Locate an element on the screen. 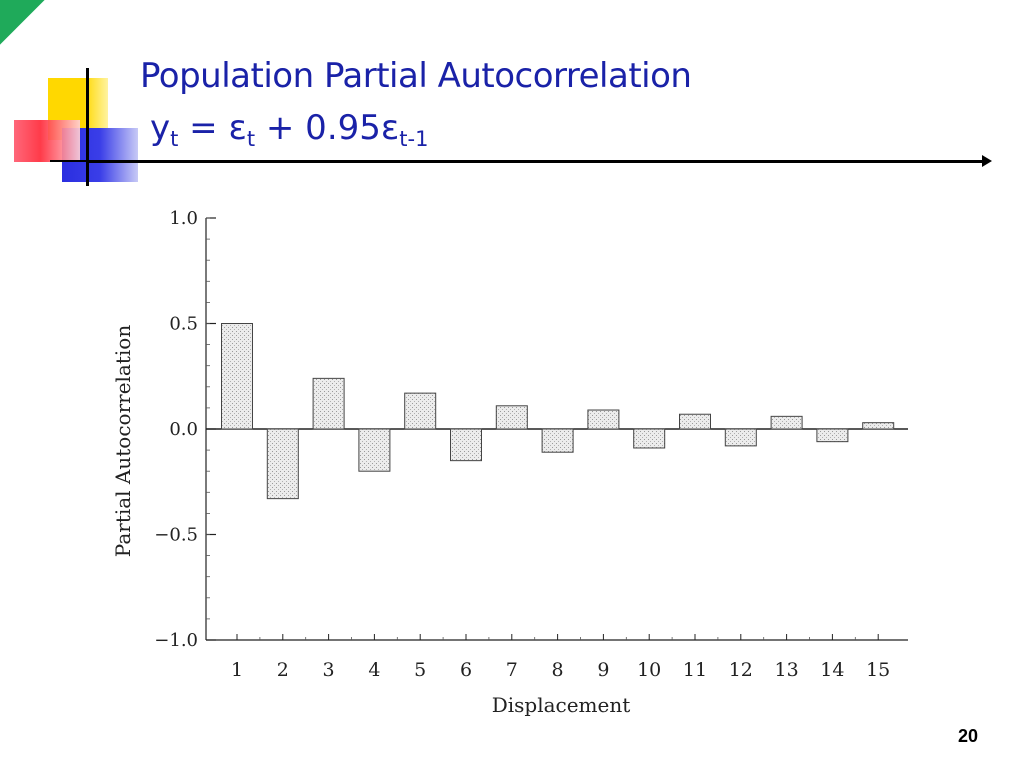  x-tick-label: 13 is located at coordinates (787, 670).